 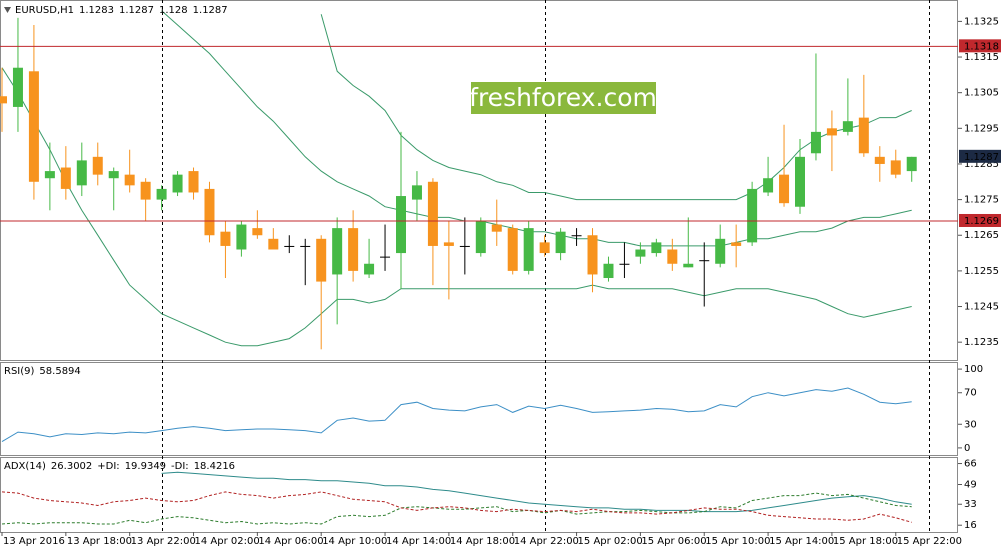 I want to click on y-tick-label: 16, so click(x=970, y=525).